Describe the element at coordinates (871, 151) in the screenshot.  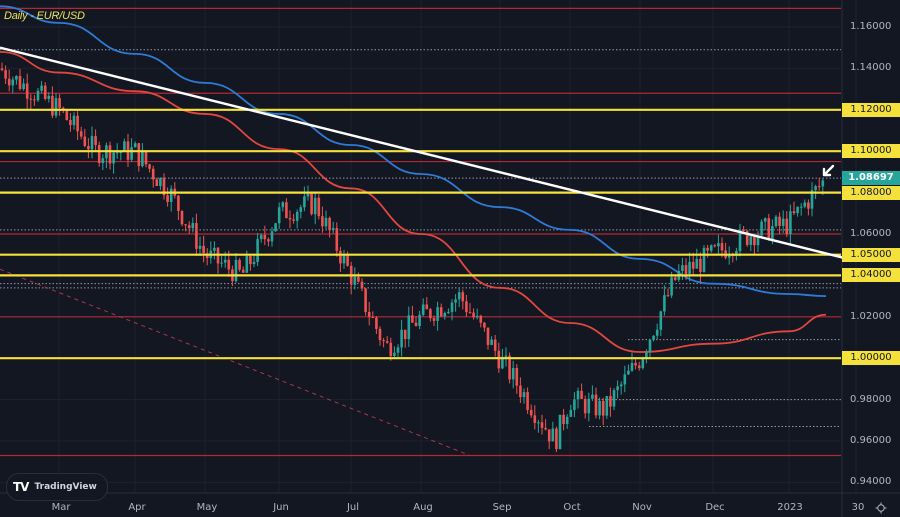
I see `price-label: 1.10000` at that location.